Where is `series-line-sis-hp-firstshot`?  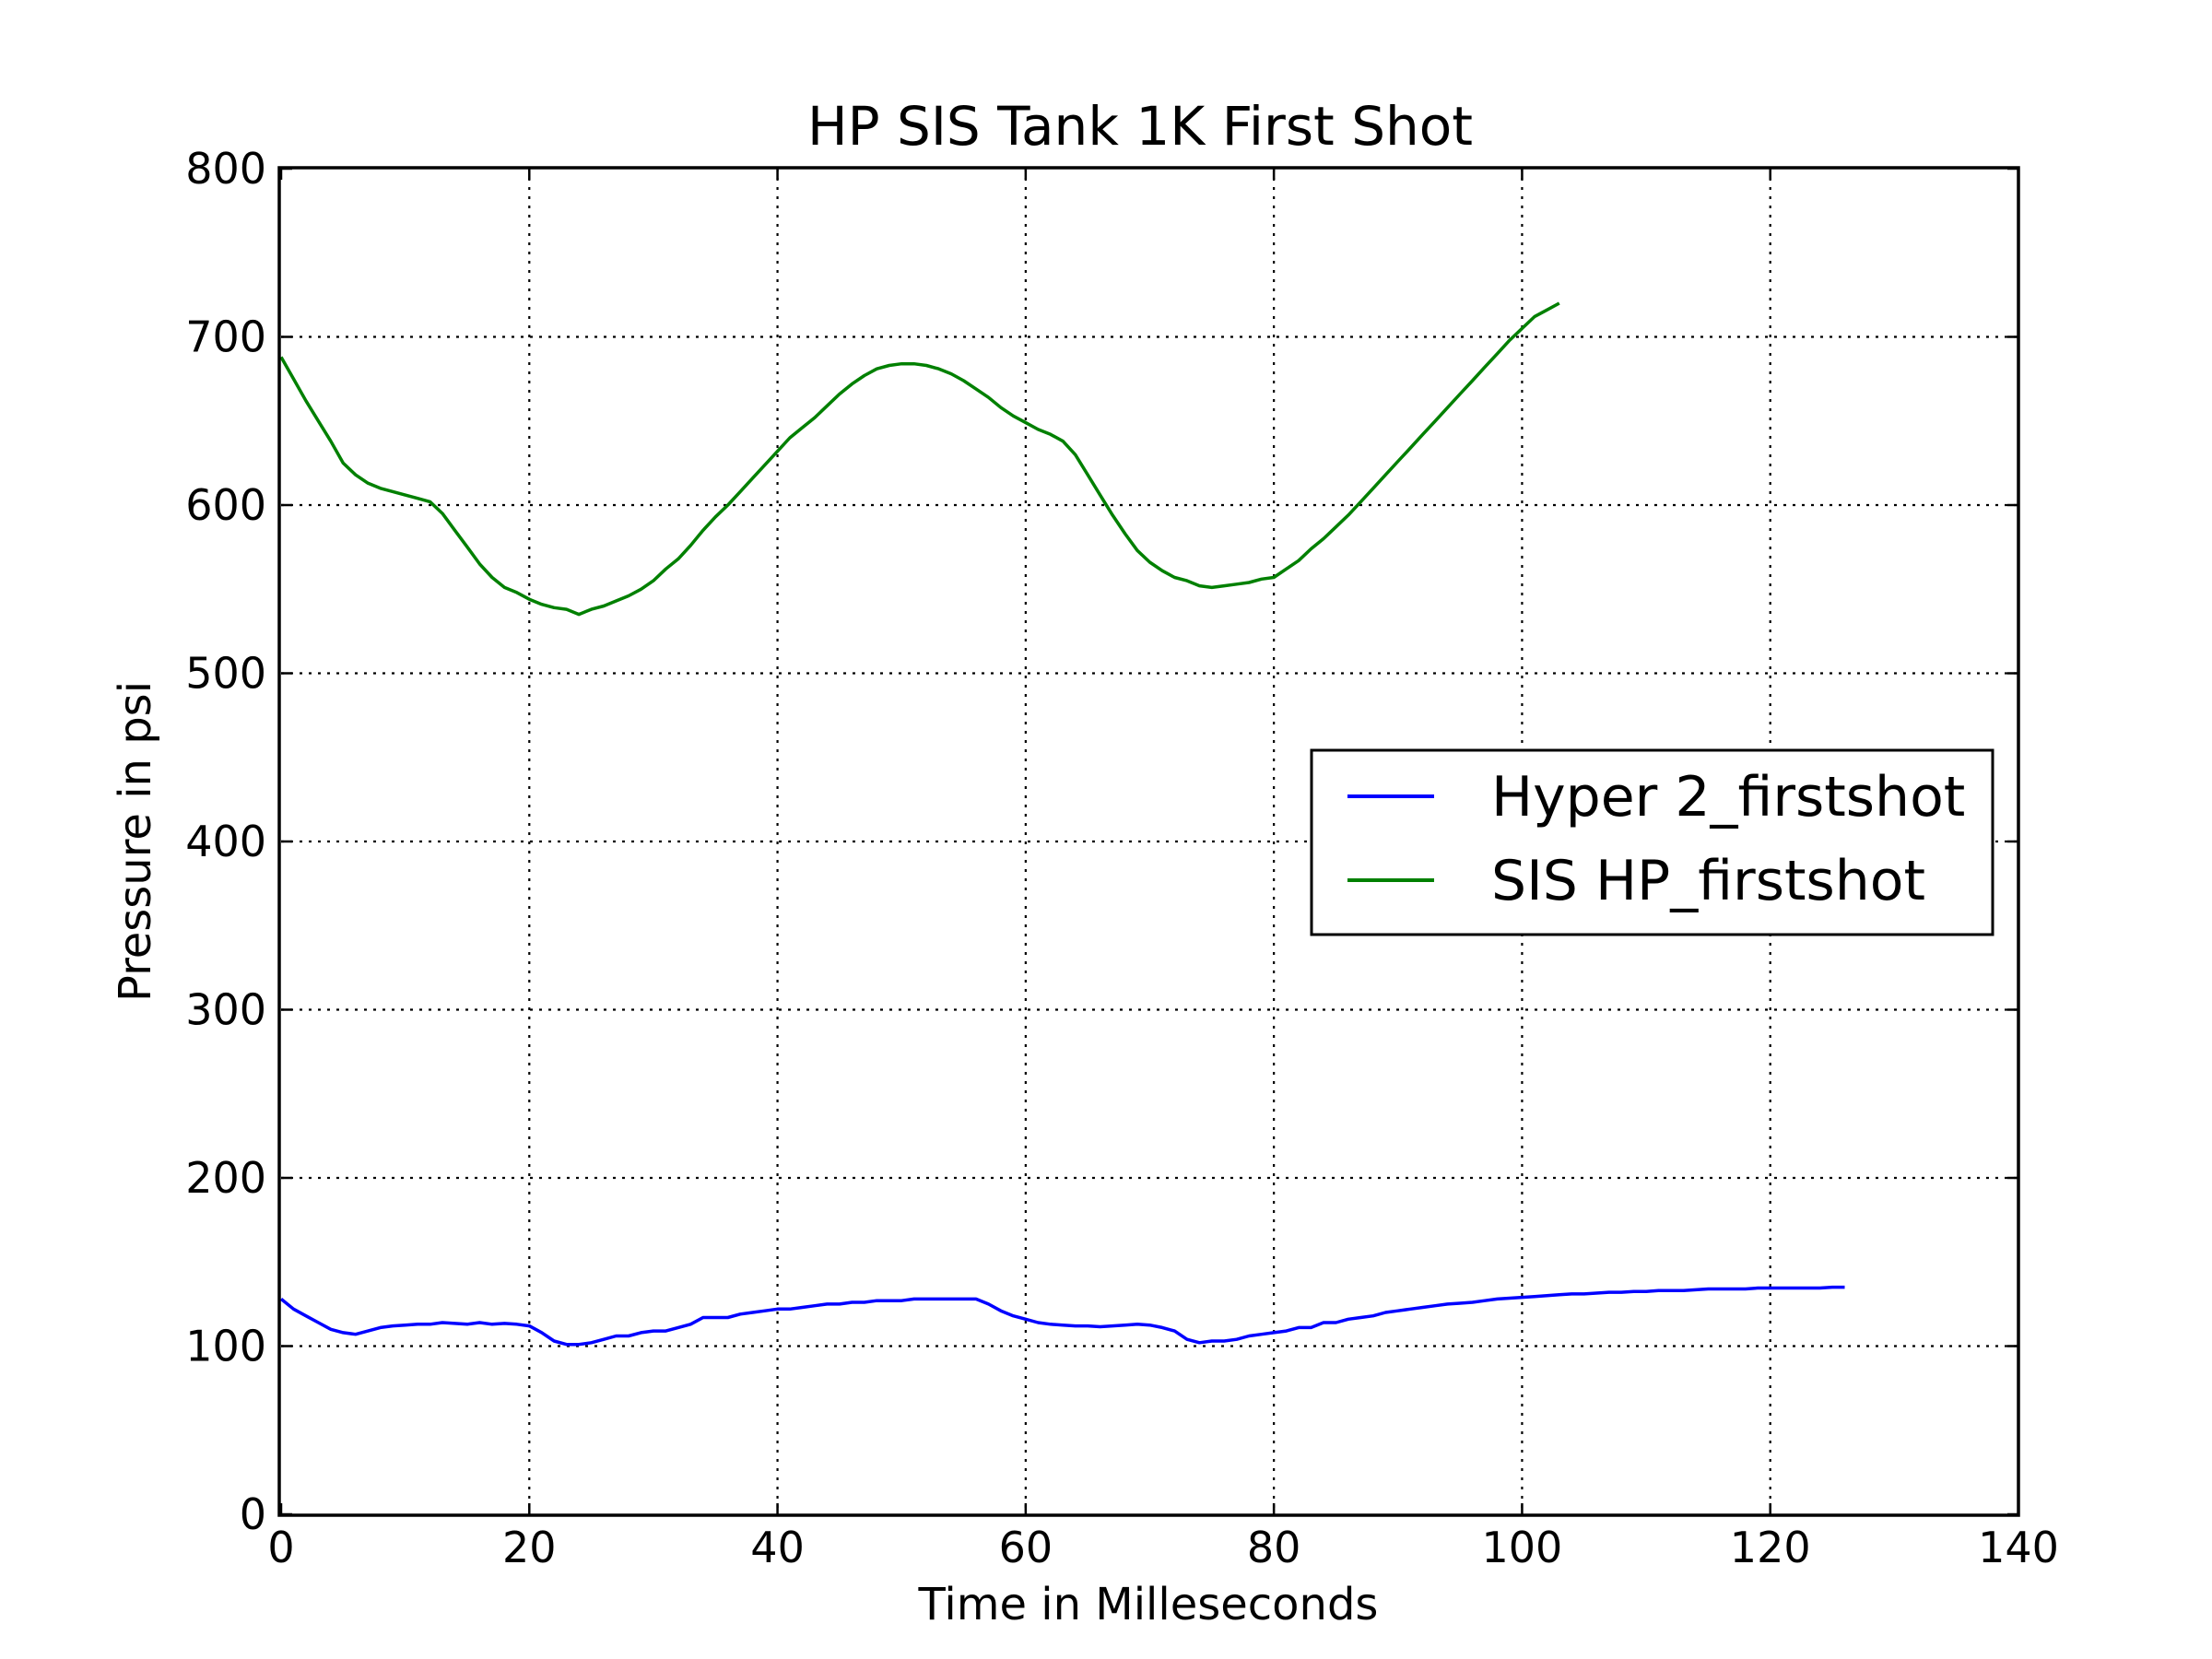
series-line-sis-hp-firstshot is located at coordinates (919, 459).